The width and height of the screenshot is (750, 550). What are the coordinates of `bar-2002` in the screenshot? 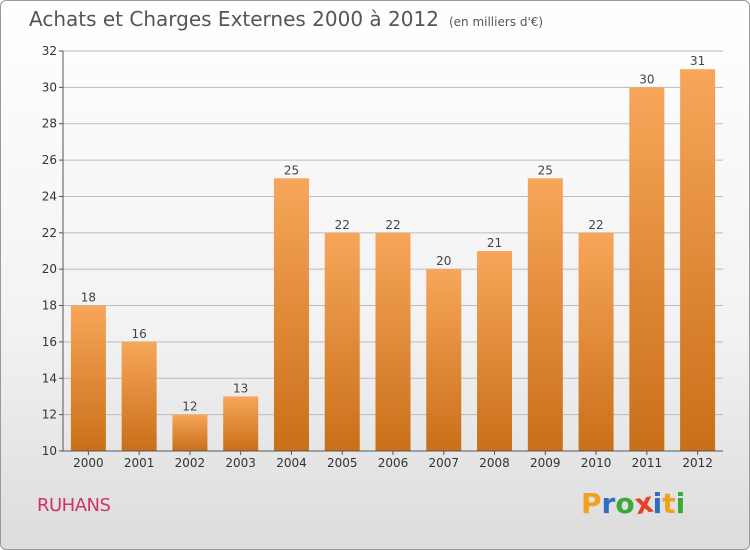 It's located at (190, 432).